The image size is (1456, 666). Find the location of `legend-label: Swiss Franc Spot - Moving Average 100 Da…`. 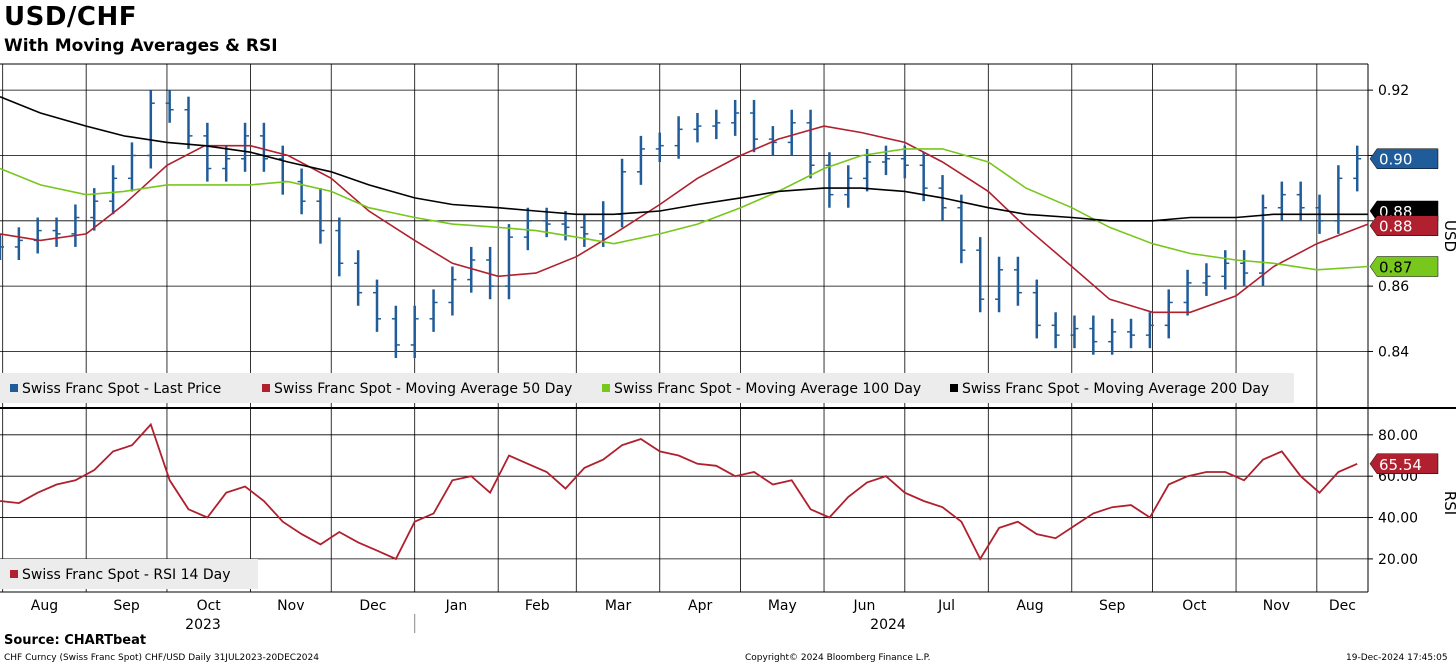

legend-label: Swiss Franc Spot - Moving Average 100 Da… is located at coordinates (767, 389).